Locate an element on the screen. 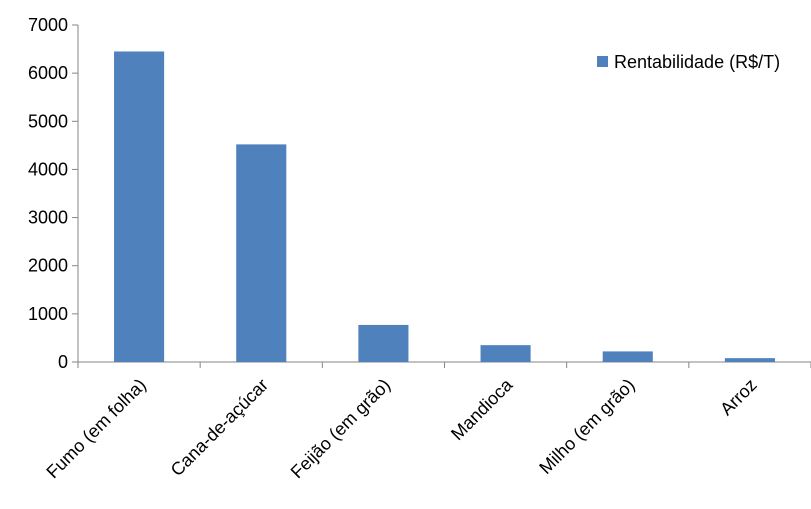 The height and width of the screenshot is (509, 811). y-tick-label: 6000 is located at coordinates (48, 73).